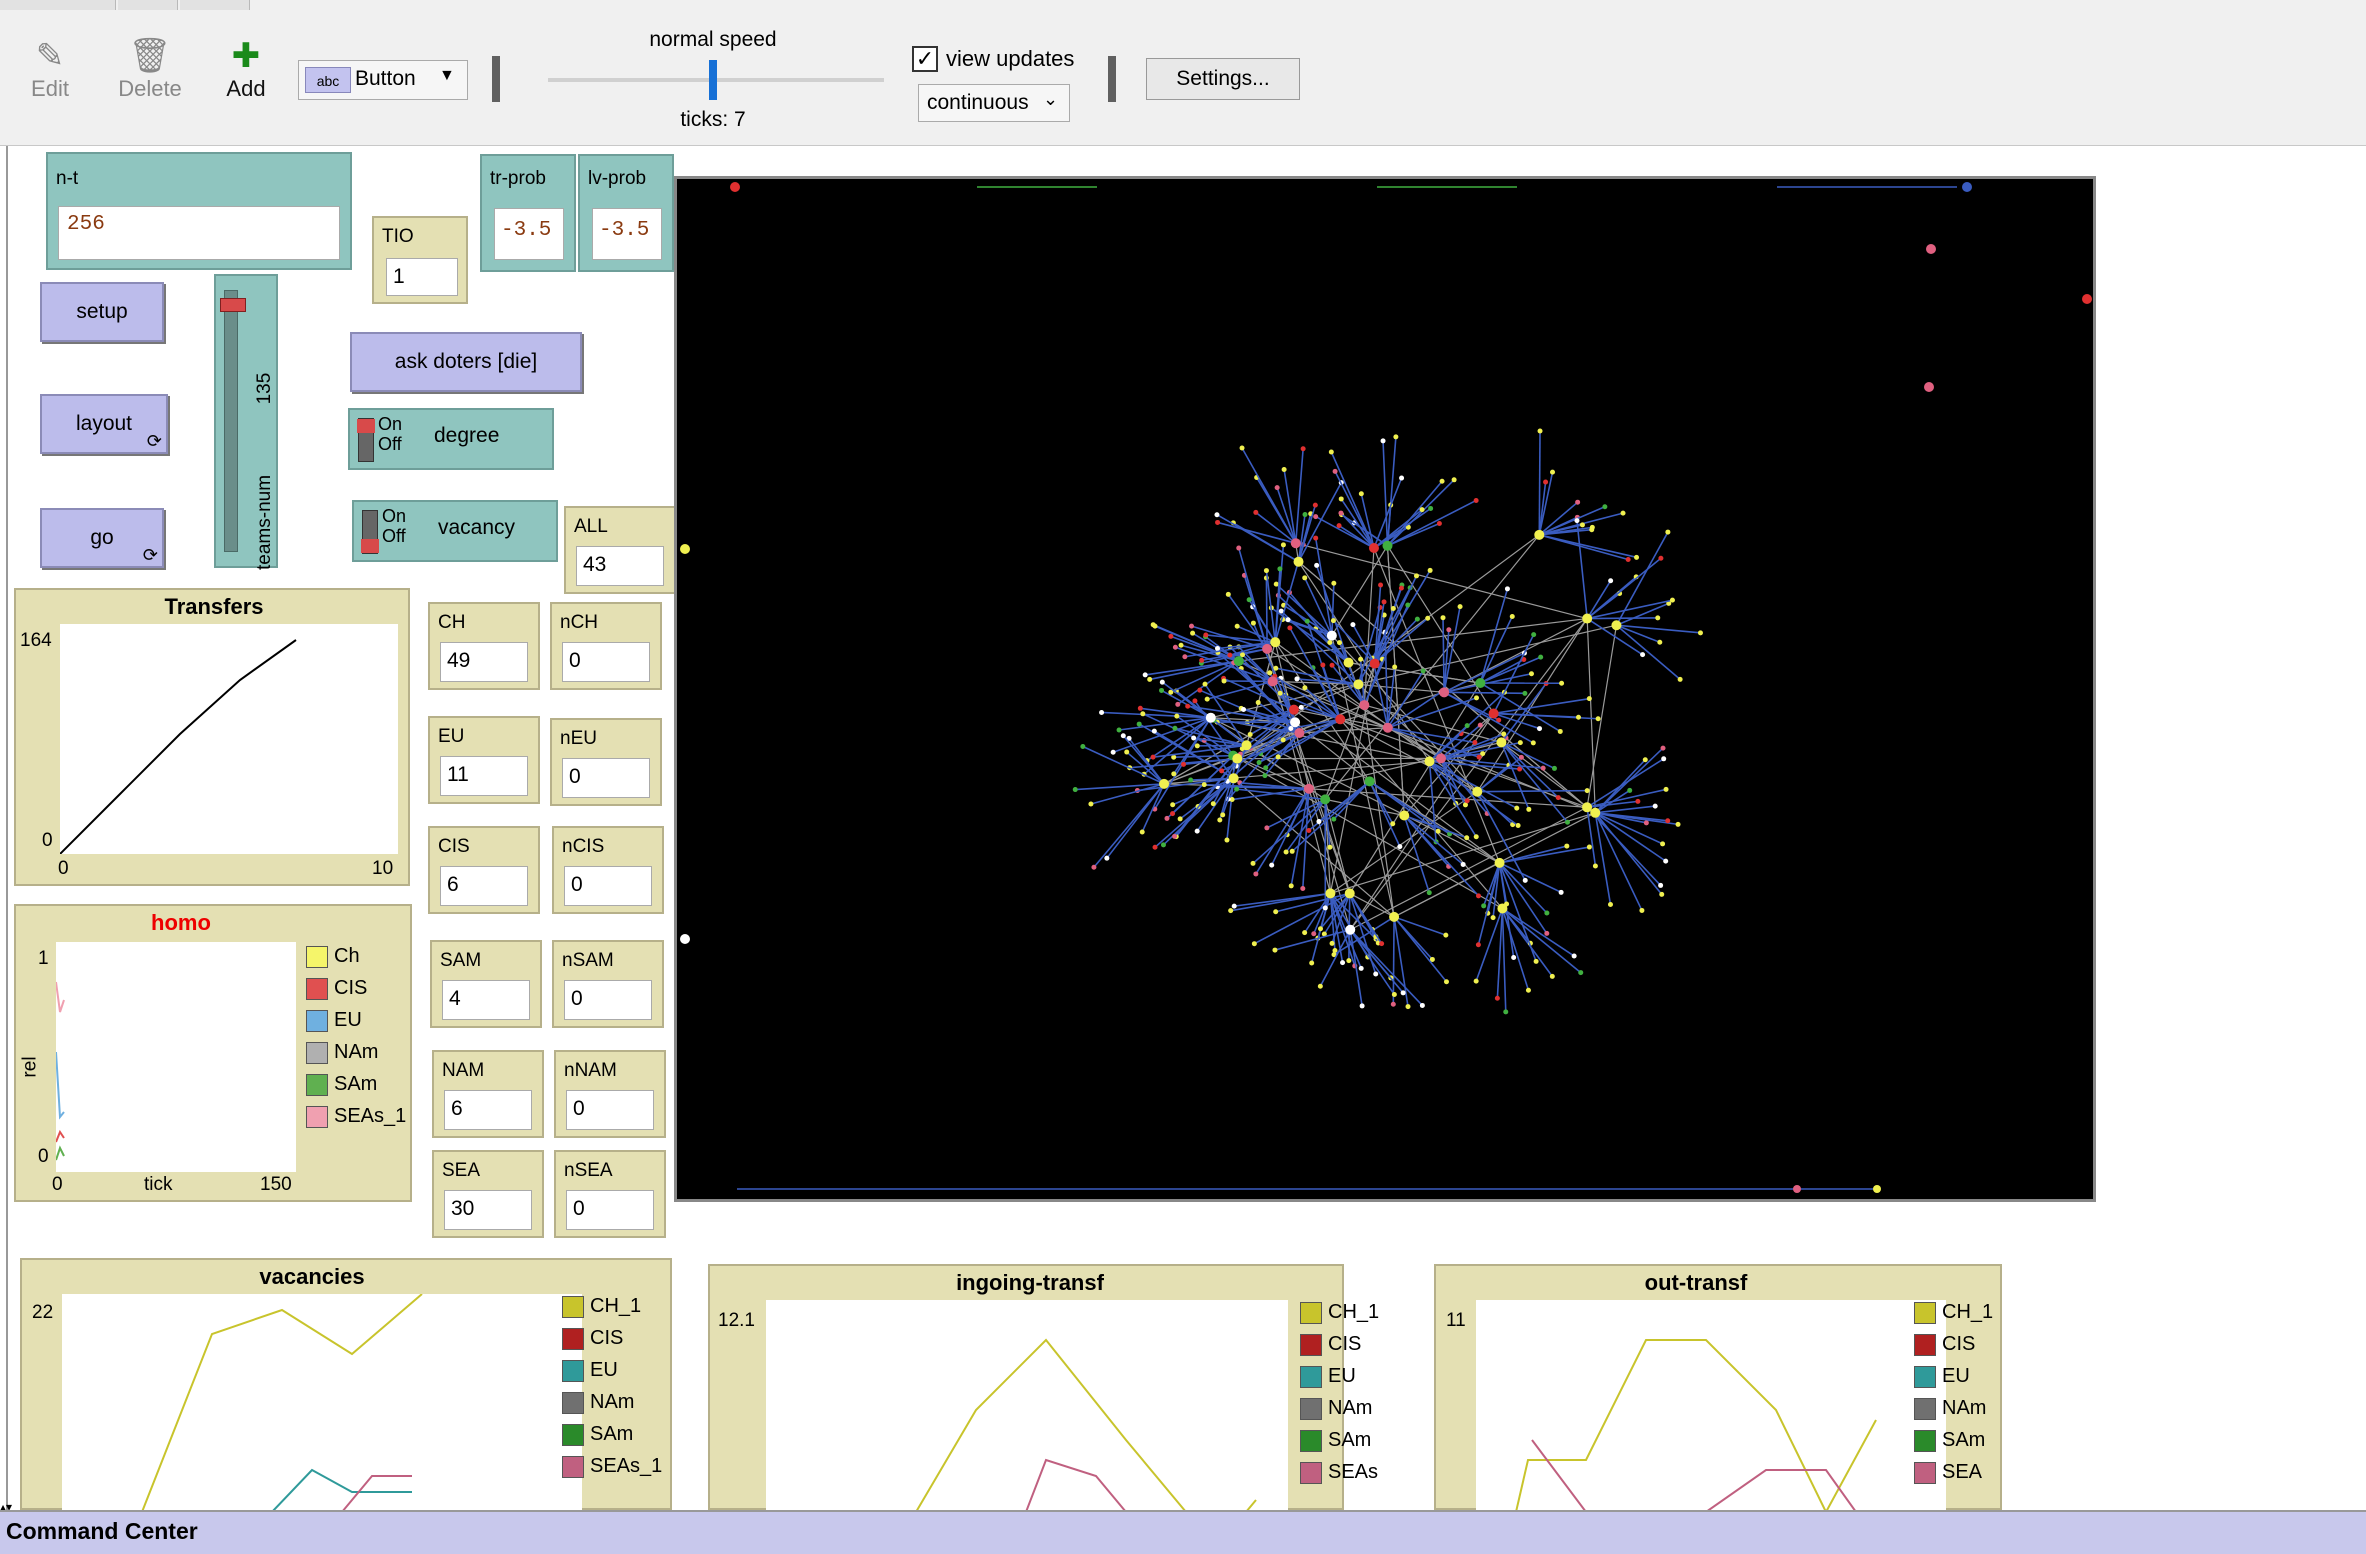  Describe the element at coordinates (447, 75) in the screenshot. I see `chevron-down-icon: ▼` at that location.